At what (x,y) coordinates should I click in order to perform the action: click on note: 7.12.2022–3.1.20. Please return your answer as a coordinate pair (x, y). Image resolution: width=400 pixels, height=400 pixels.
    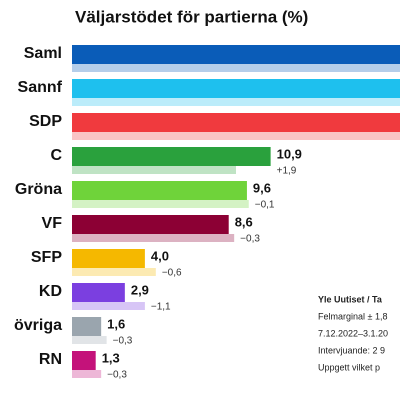
    Looking at the image, I should click on (353, 333).